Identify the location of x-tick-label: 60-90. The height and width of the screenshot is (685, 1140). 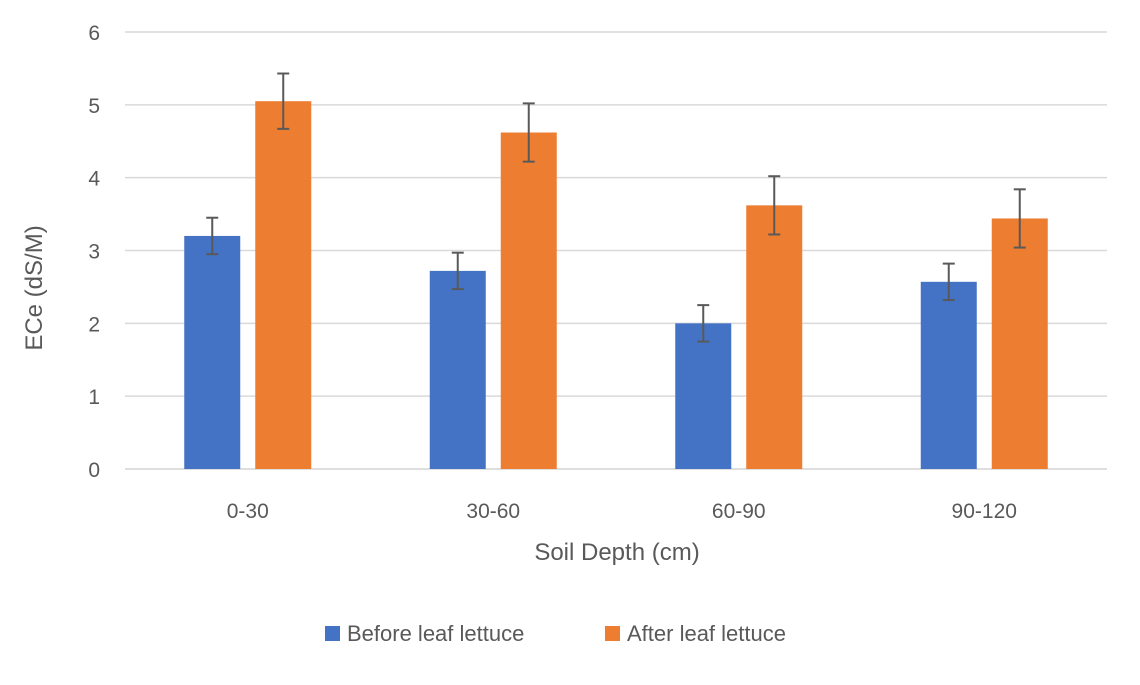
(739, 511).